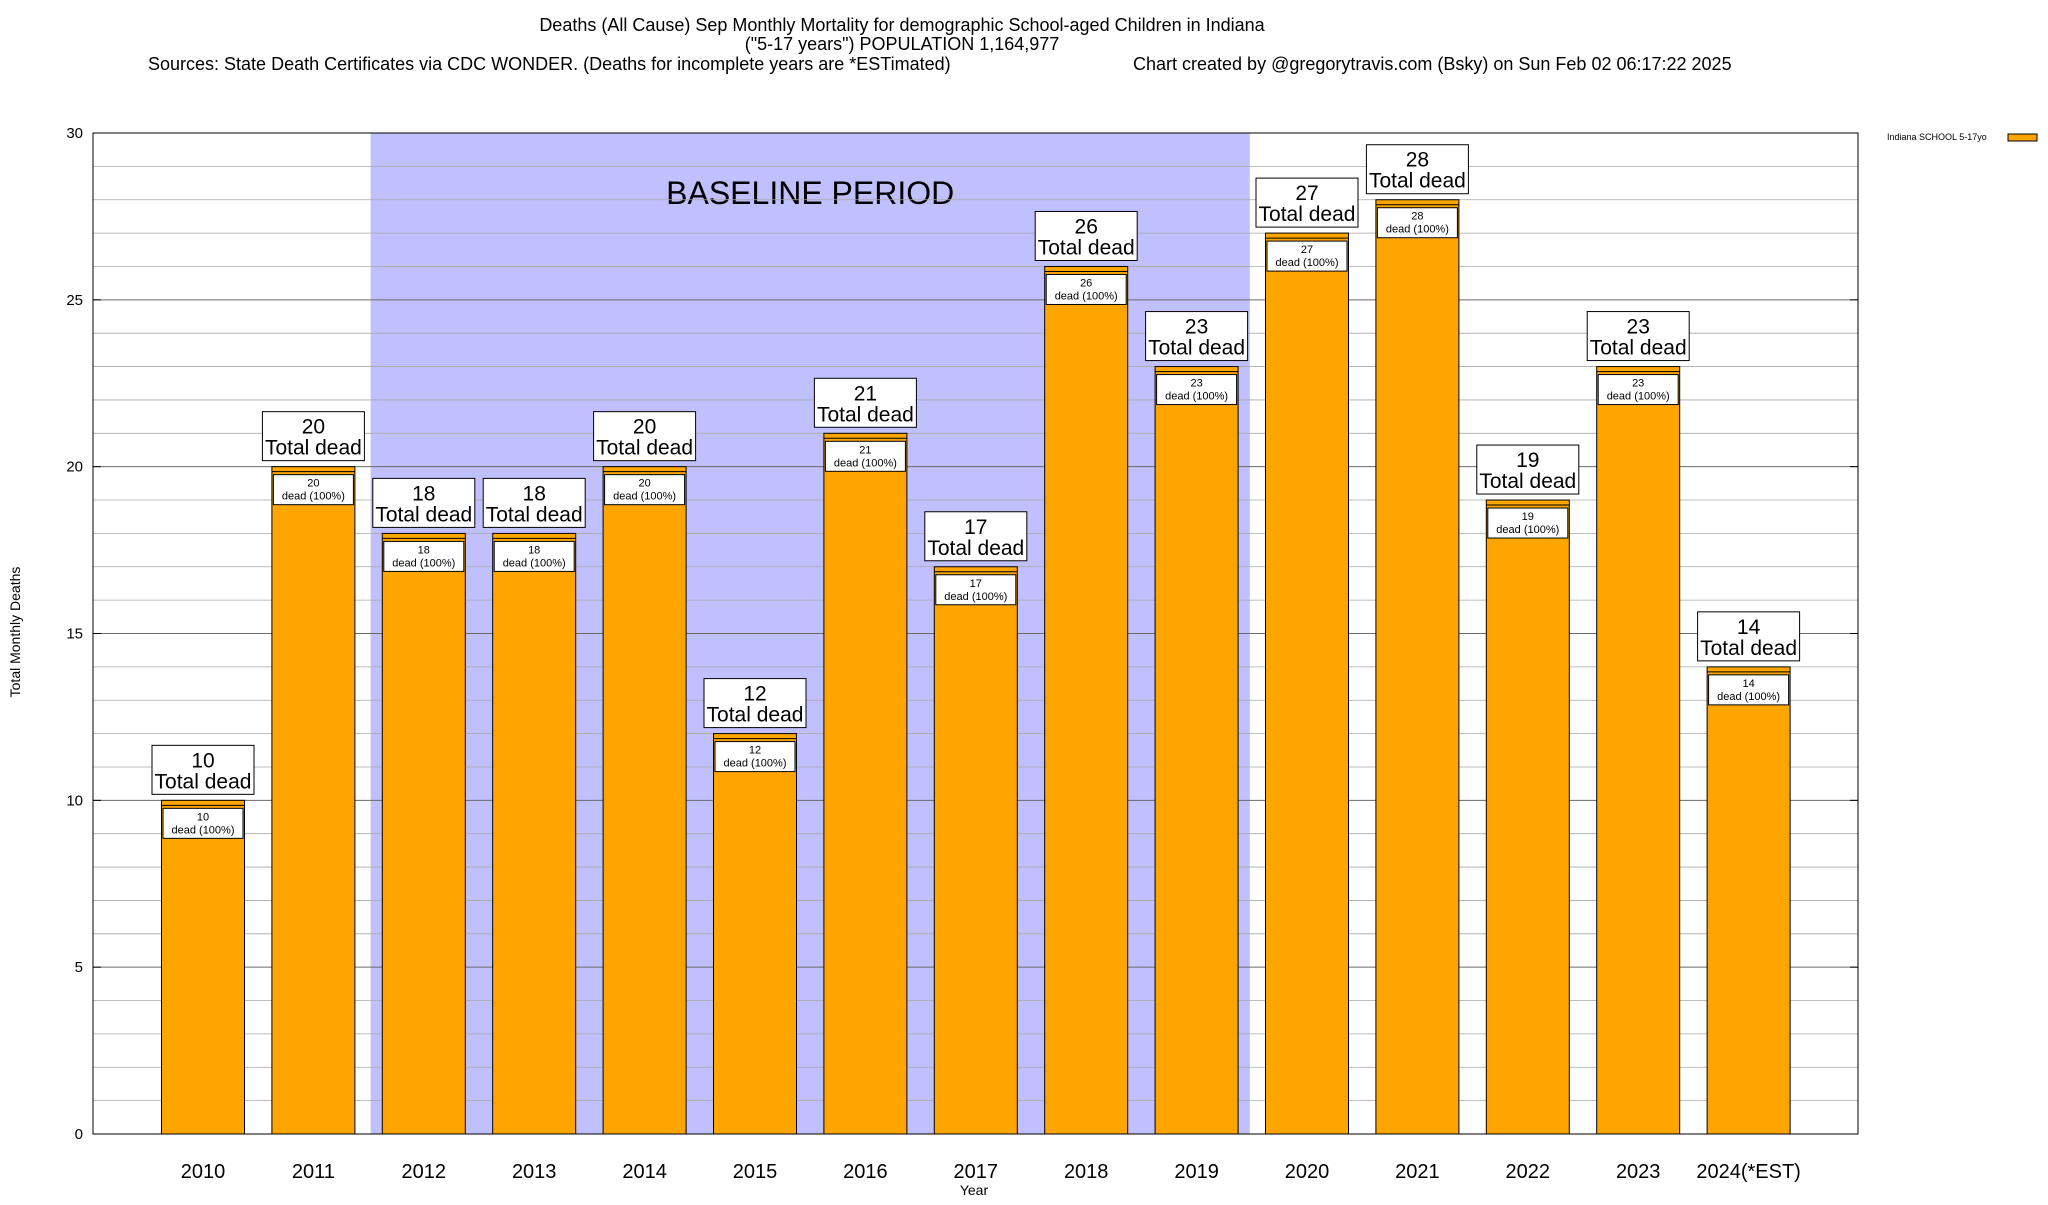  Describe the element at coordinates (534, 1172) in the screenshot. I see `x-tick-label: 2013` at that location.